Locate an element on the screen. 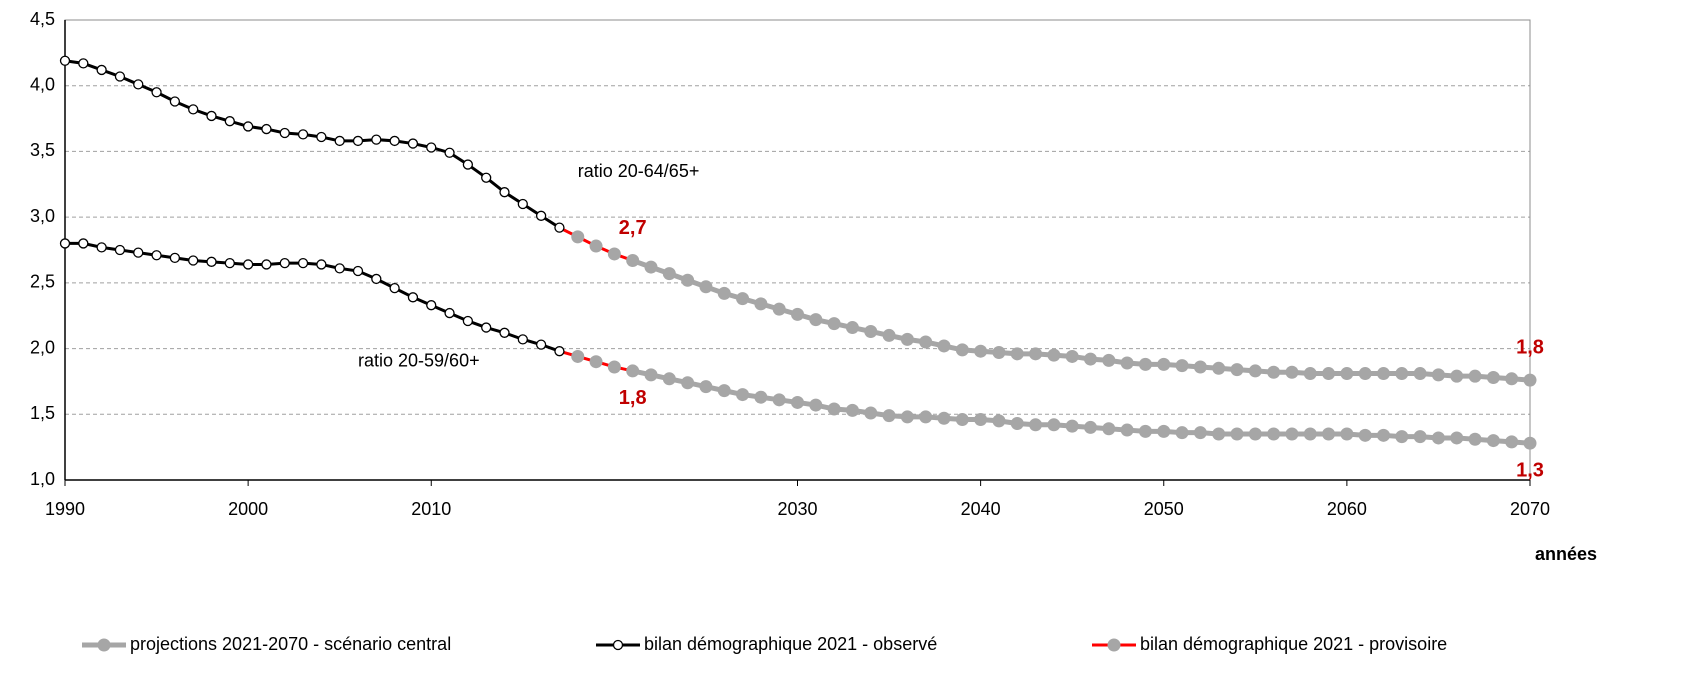  annotation: ratio 20-59/60+ is located at coordinates (419, 360).